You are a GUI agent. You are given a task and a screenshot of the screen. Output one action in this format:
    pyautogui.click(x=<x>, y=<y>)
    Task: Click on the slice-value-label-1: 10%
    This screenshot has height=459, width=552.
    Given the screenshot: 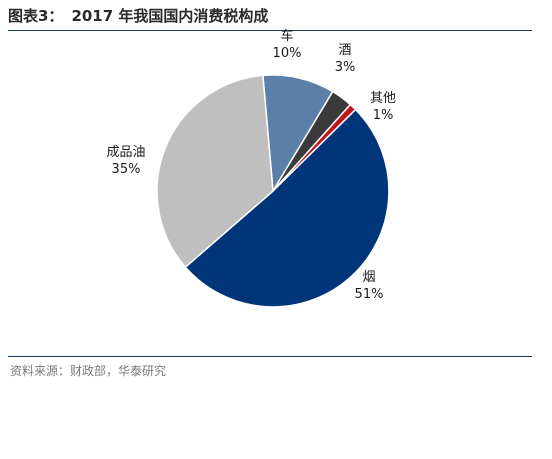 What is the action you would take?
    pyautogui.click(x=287, y=53)
    